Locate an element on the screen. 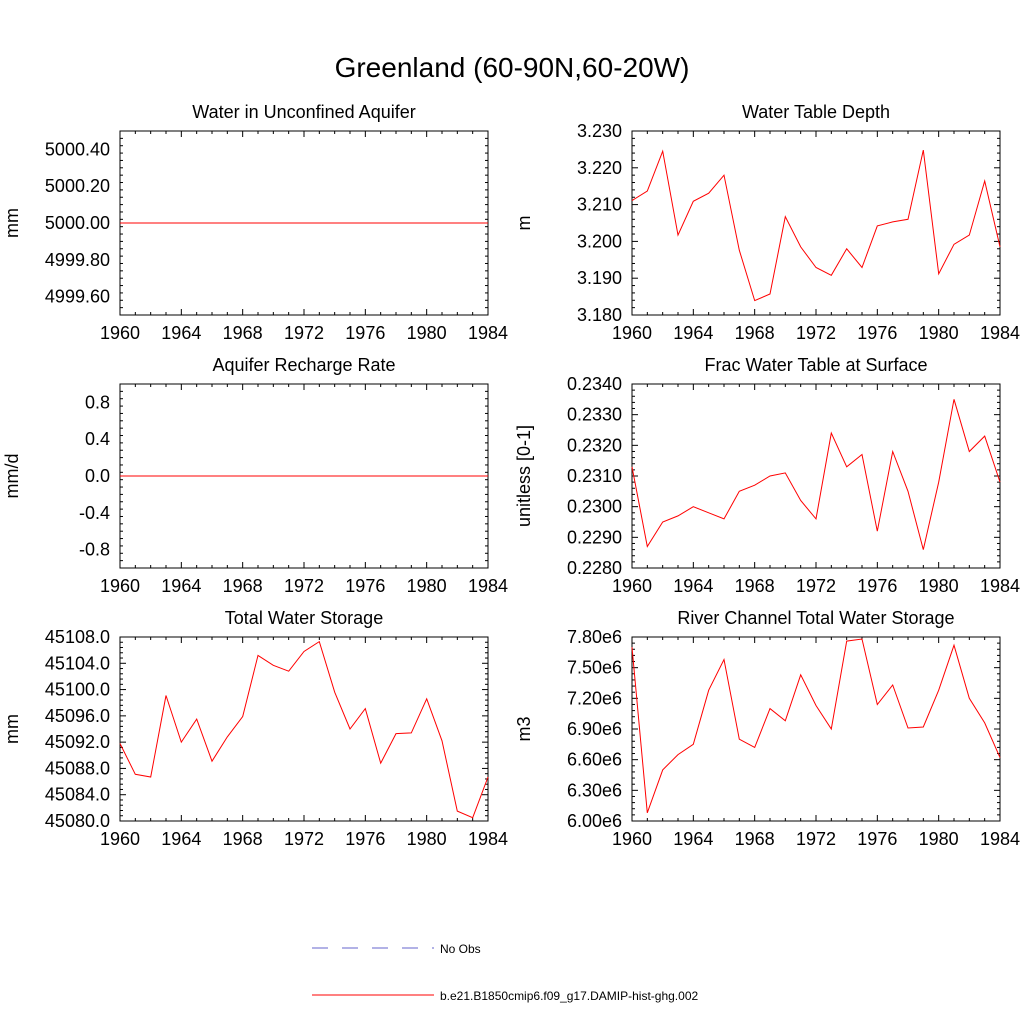 Image resolution: width=1024 pixels, height=1029 pixels. y-tick-label: 0.4 is located at coordinates (97, 439).